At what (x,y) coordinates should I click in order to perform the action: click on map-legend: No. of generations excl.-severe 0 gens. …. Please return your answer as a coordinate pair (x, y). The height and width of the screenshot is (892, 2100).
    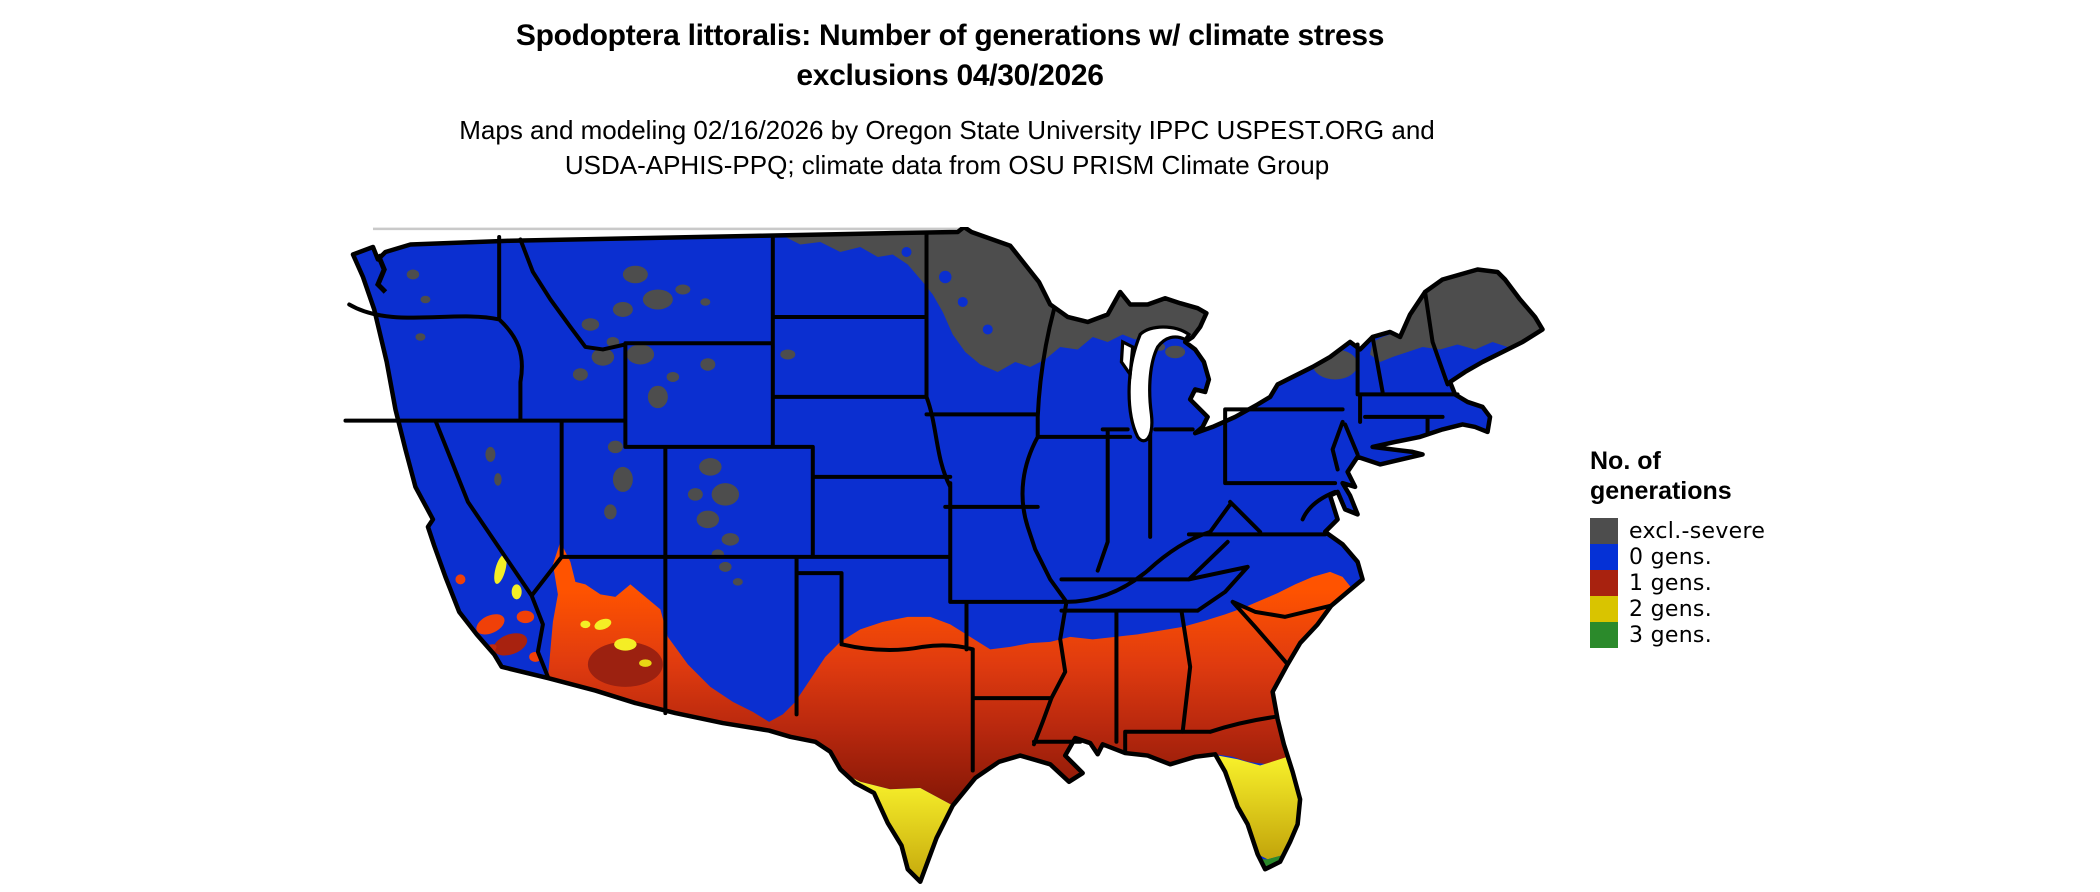
    Looking at the image, I should click on (1710, 547).